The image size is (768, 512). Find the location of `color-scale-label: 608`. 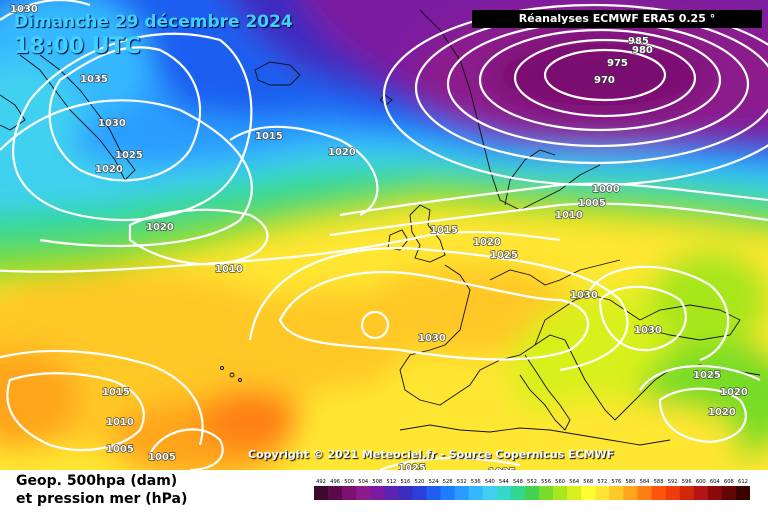

color-scale-label: 608 is located at coordinates (729, 482).